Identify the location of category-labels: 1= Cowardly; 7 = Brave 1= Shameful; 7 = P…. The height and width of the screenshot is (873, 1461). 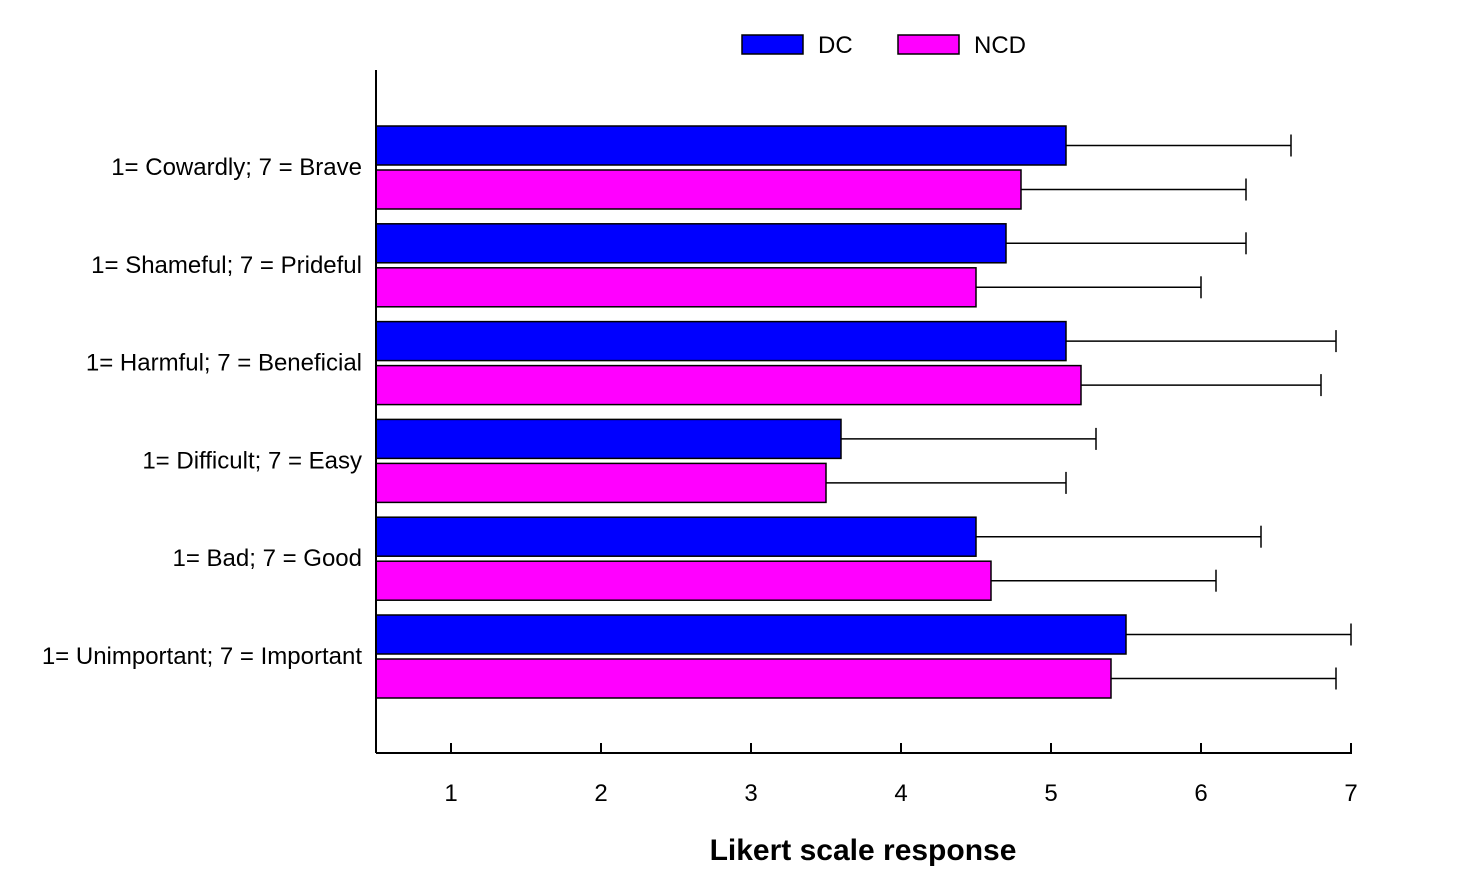
(202, 412).